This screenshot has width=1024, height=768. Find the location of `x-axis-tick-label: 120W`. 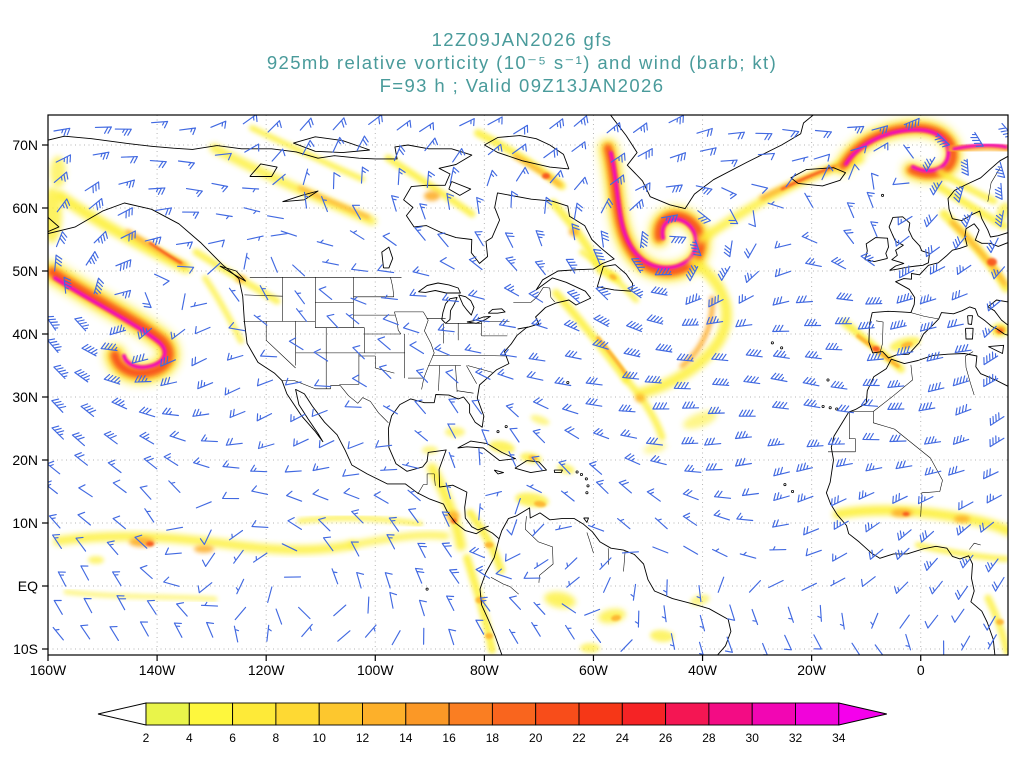

x-axis-tick-label: 120W is located at coordinates (266, 670).